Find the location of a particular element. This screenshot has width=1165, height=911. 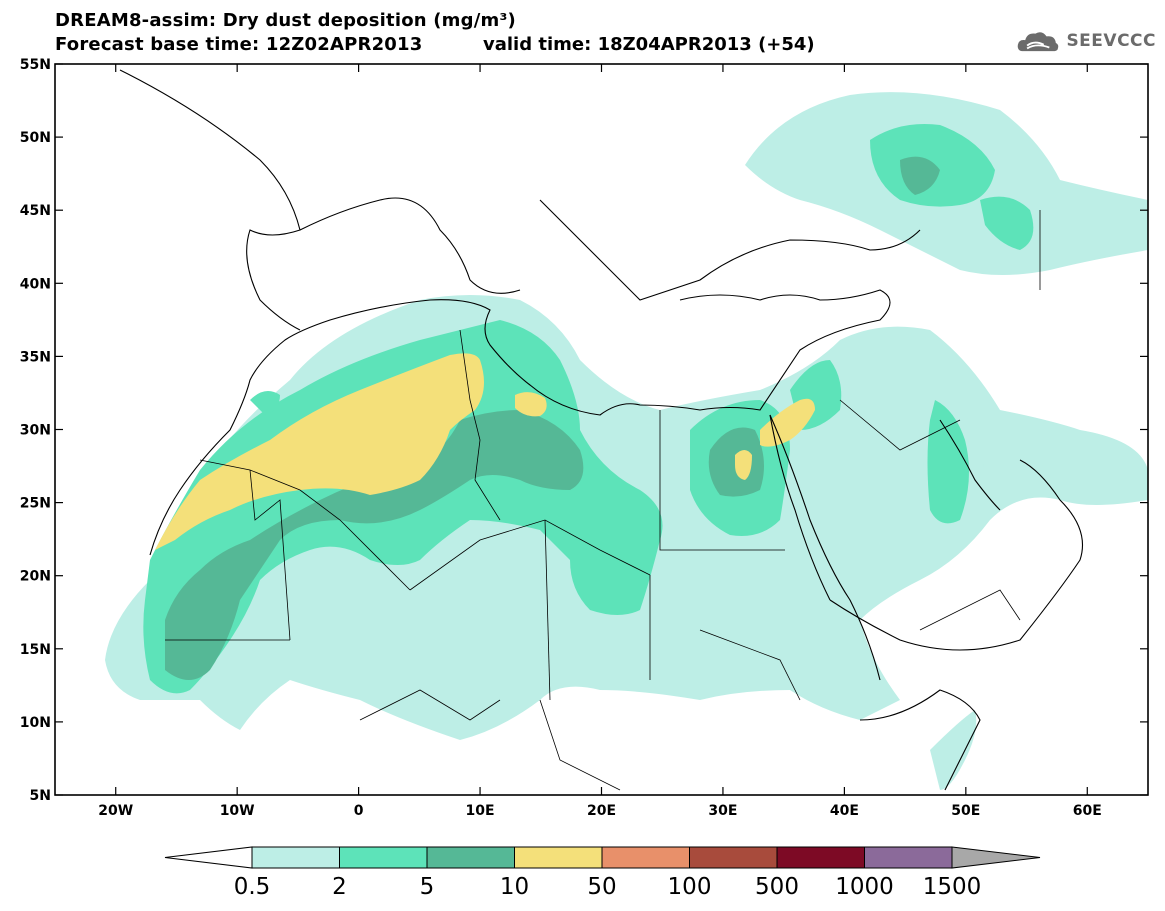

lat-tick-label: 40N is located at coordinates (35, 284).